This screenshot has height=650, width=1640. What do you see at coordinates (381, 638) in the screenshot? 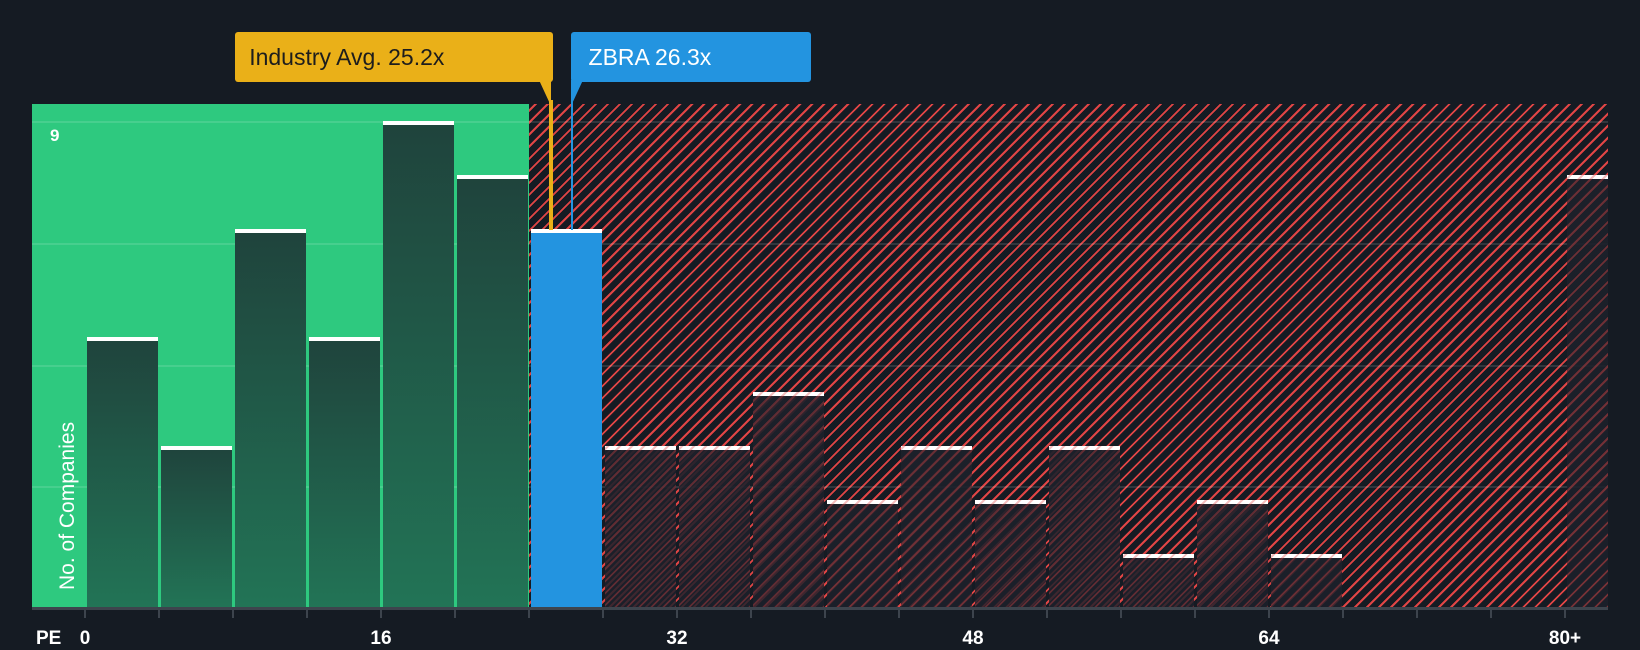
I see `x-tick-label: 16` at bounding box center [381, 638].